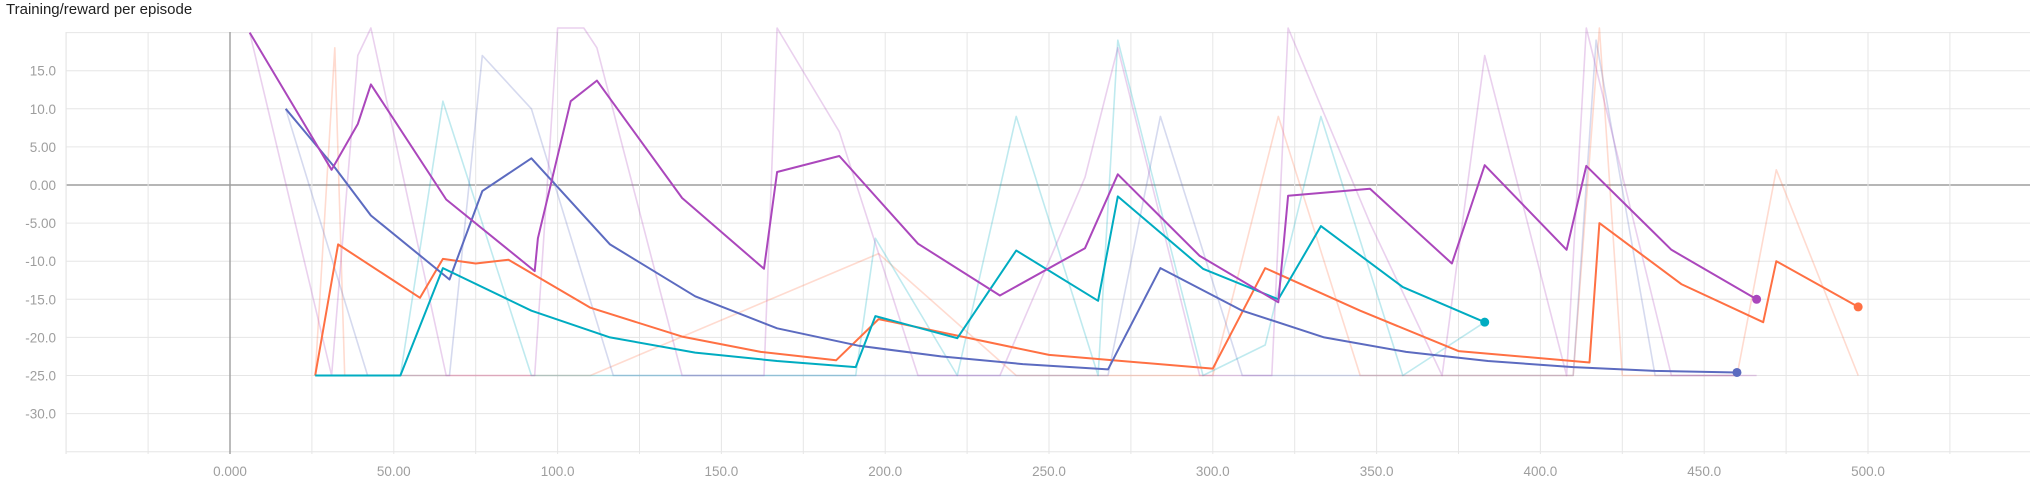 This screenshot has height=479, width=2037. Describe the element at coordinates (1868, 471) in the screenshot. I see `x-tick-label: 500.0` at that location.